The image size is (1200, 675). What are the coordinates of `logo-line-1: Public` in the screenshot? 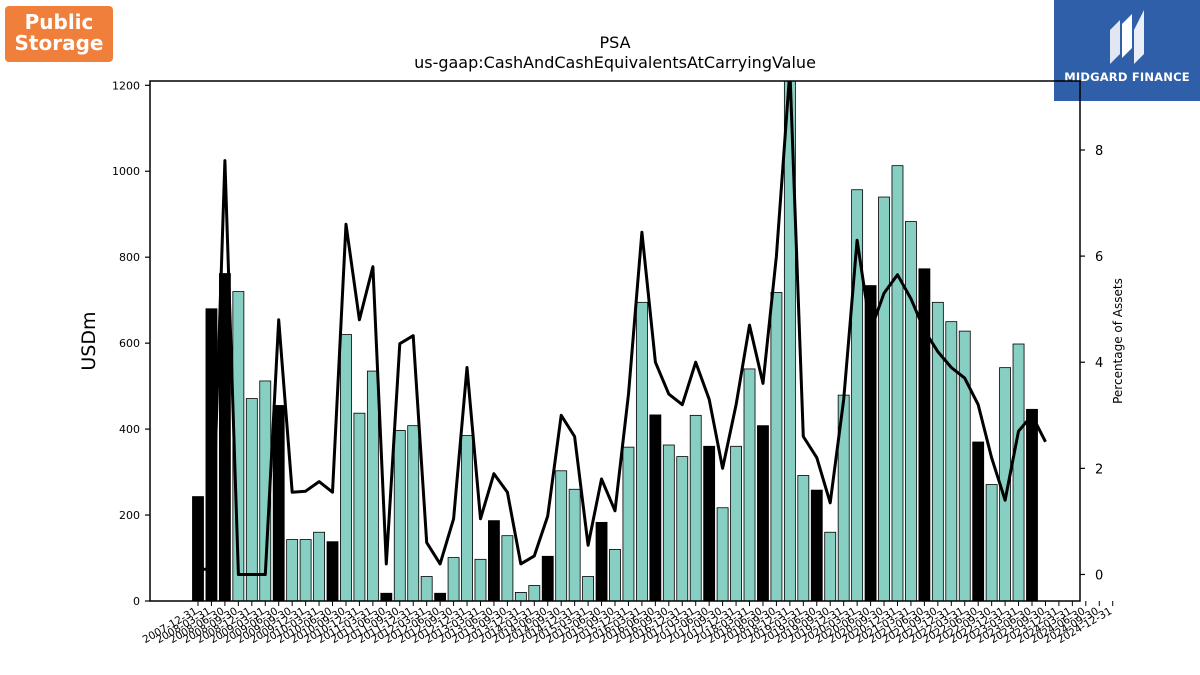 It's located at (59, 22).